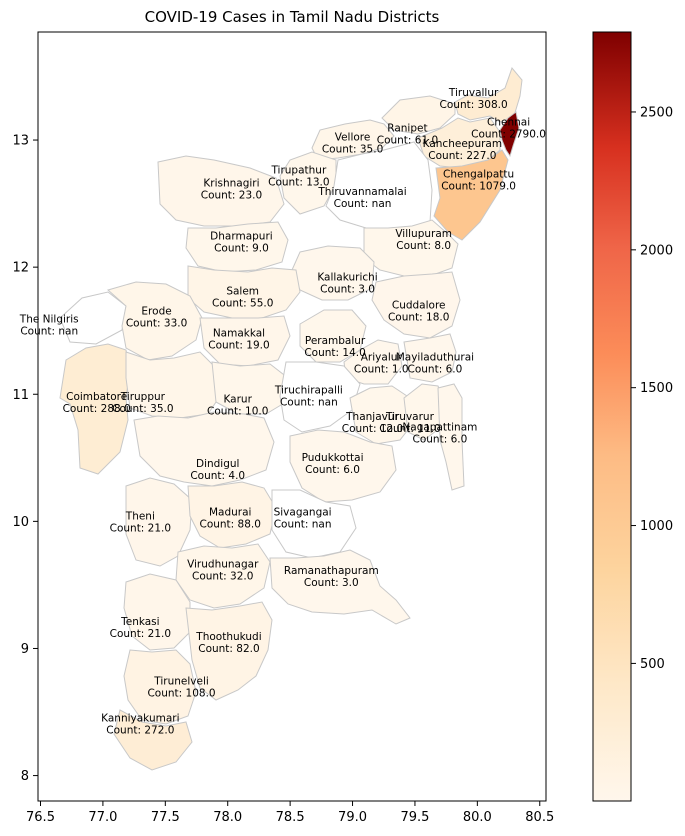  Describe the element at coordinates (435, 357) in the screenshot. I see `district-name-mayiladuthurai: Mayiladuthurai` at that location.